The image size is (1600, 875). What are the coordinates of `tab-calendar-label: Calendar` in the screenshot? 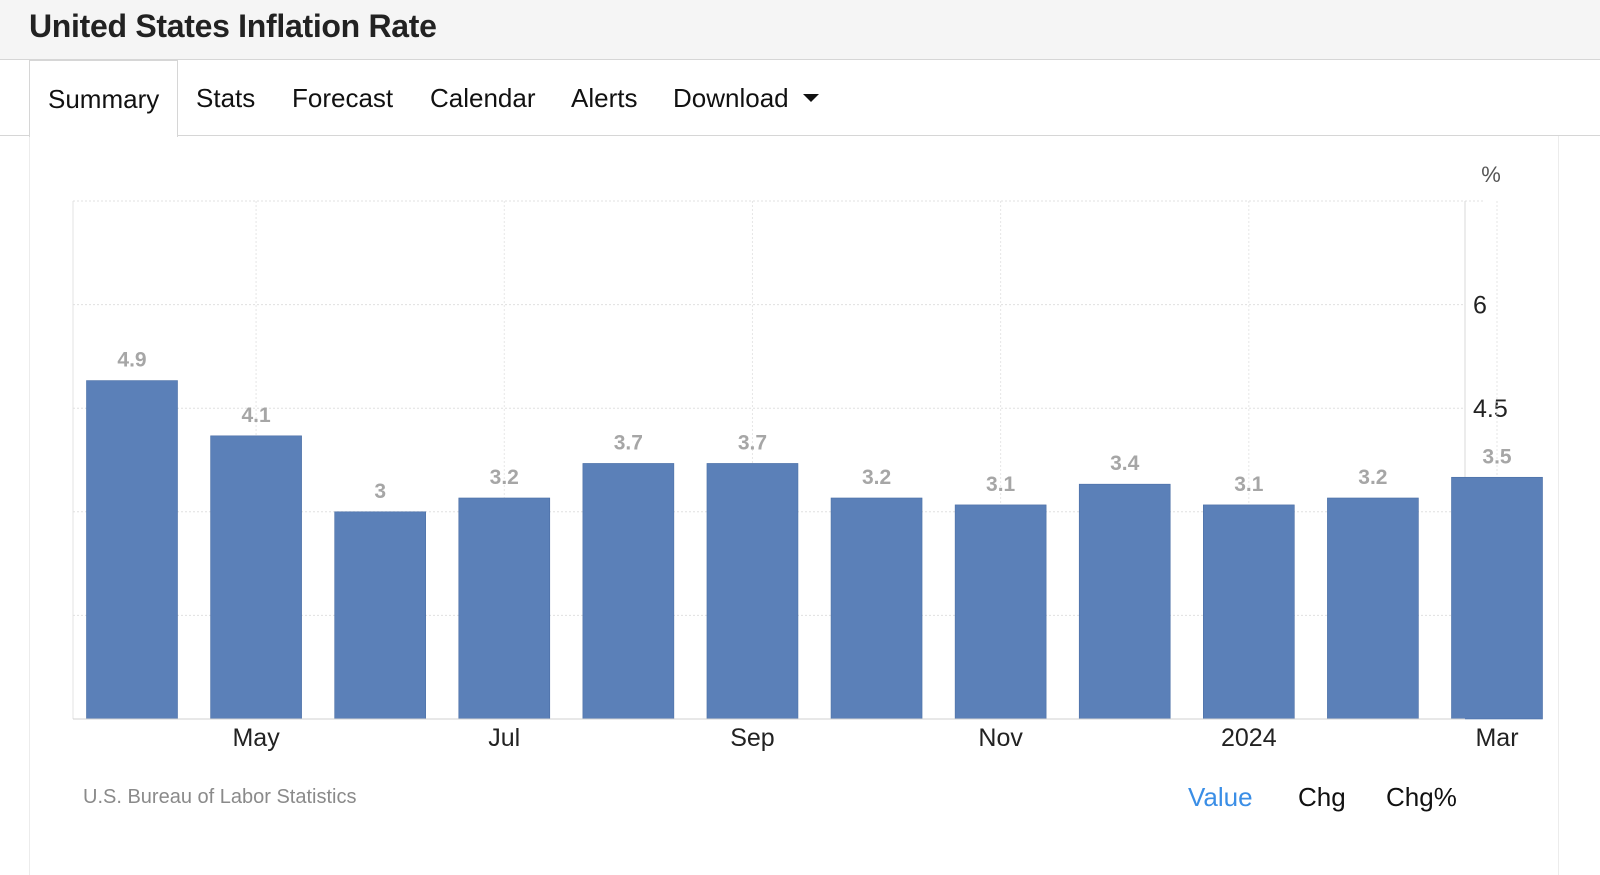 It's located at (483, 98).